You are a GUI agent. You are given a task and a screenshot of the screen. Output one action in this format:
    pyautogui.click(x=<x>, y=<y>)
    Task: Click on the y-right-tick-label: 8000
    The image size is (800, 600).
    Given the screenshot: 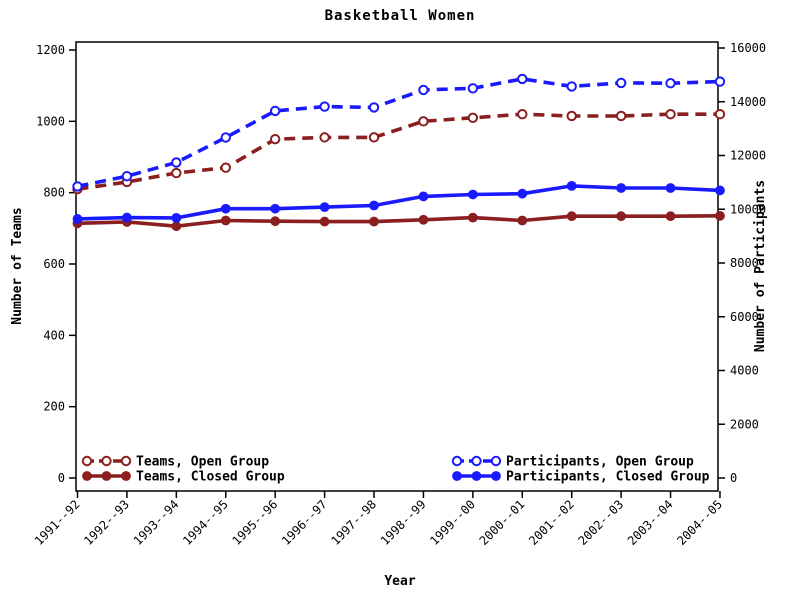 What is the action you would take?
    pyautogui.click(x=744, y=263)
    